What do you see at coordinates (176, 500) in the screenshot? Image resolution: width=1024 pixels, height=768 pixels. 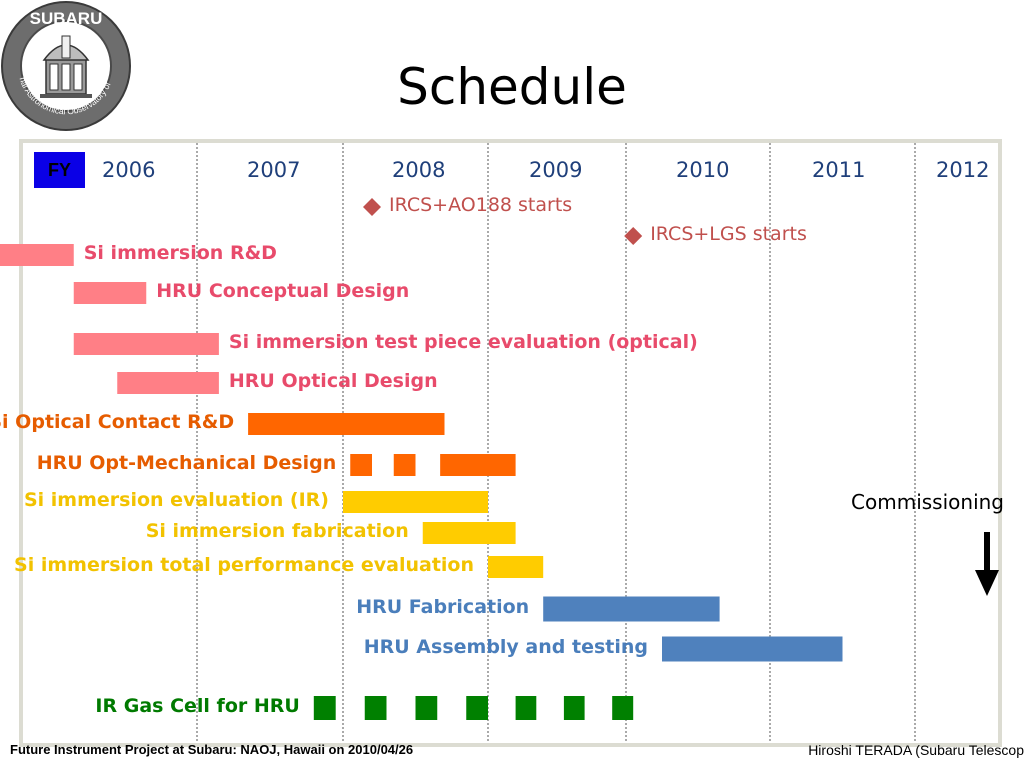 I see `task-label: Si immersion evaluation (IR)` at bounding box center [176, 500].